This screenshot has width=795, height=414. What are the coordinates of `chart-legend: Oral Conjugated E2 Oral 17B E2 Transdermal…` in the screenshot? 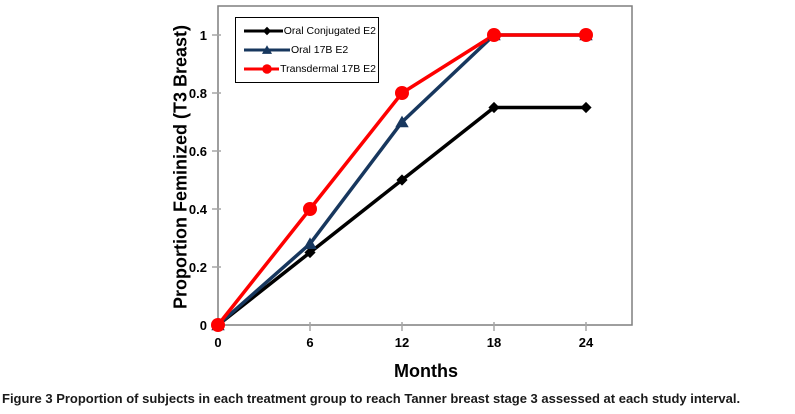 It's located at (307, 50).